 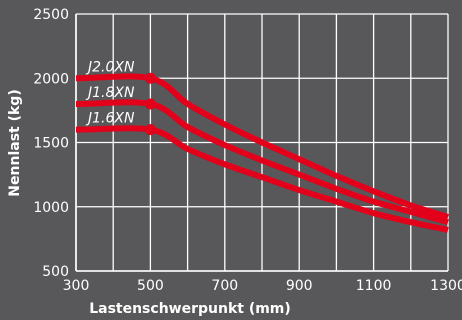 I want to click on series-label: J1.6XN, so click(x=110, y=119).